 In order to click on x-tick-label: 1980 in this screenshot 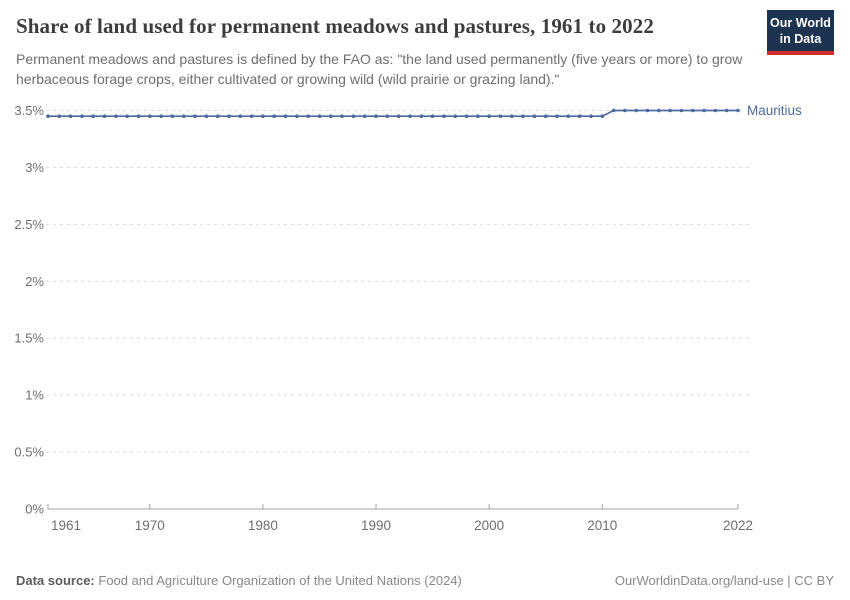, I will do `click(263, 525)`.